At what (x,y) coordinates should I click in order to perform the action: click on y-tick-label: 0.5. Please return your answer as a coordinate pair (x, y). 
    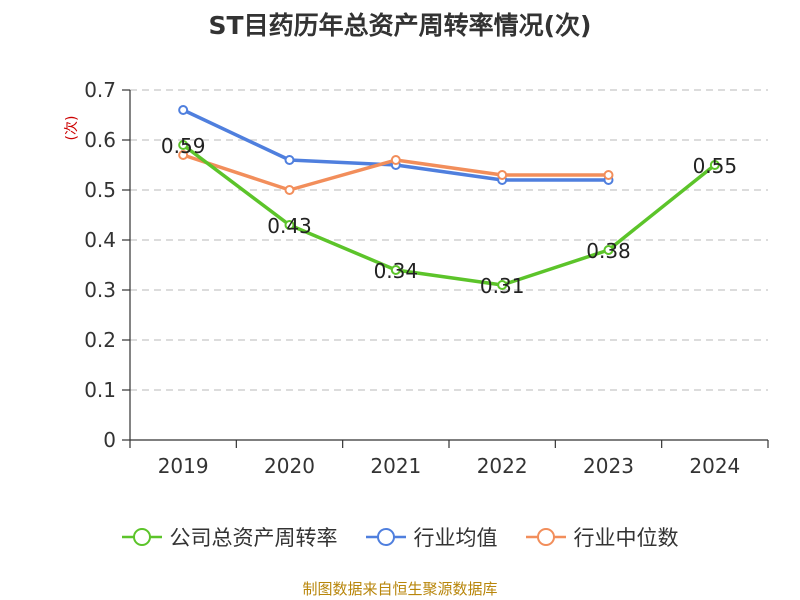
    Looking at the image, I should click on (100, 190).